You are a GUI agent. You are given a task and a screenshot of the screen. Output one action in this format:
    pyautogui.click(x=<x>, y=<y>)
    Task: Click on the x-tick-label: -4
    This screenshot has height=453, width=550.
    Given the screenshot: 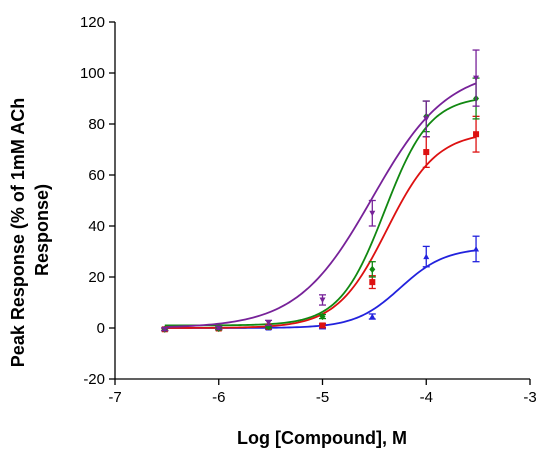 What is the action you would take?
    pyautogui.click(x=426, y=397)
    